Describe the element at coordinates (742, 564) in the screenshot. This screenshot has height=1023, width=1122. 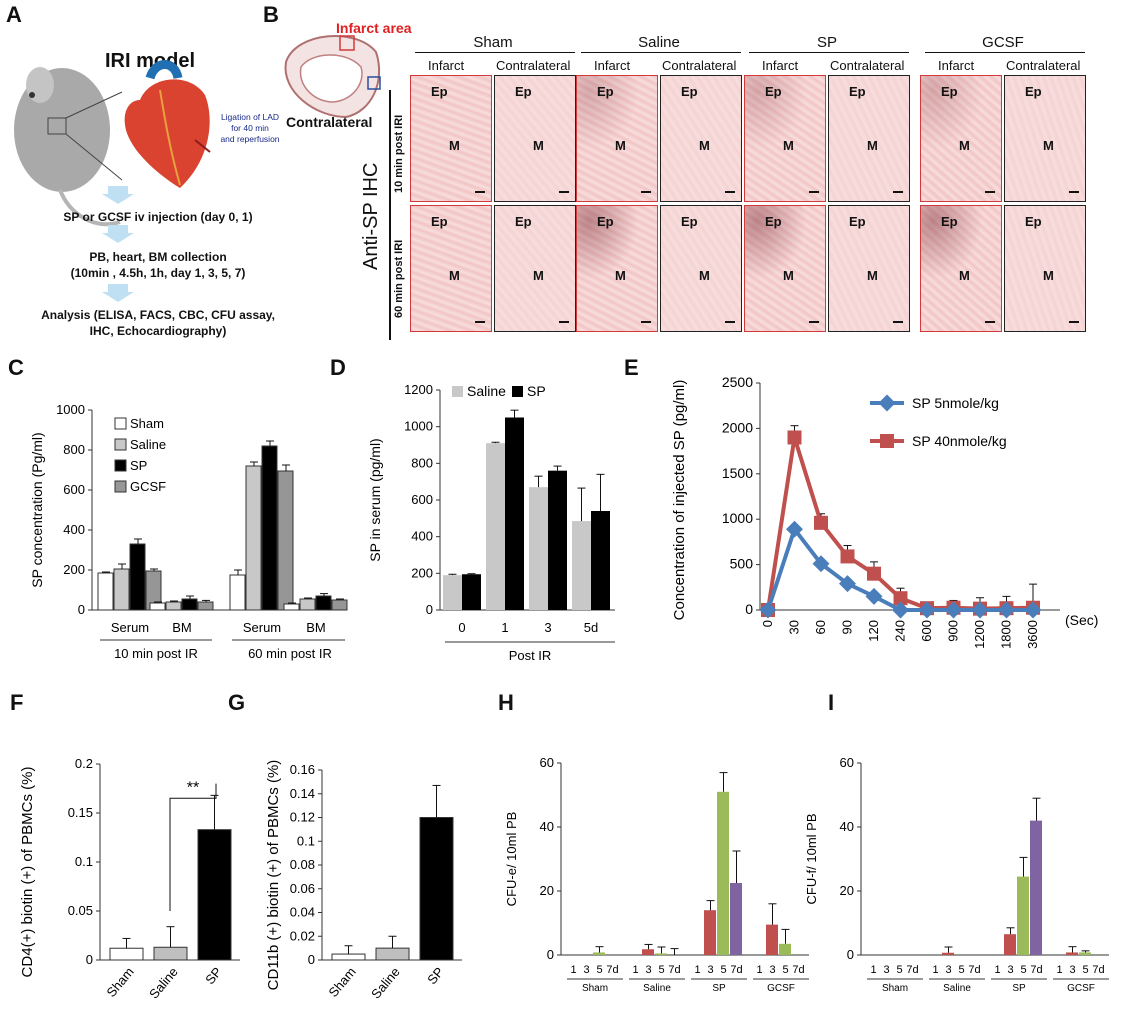
I see `y-tick-label: 500` at that location.